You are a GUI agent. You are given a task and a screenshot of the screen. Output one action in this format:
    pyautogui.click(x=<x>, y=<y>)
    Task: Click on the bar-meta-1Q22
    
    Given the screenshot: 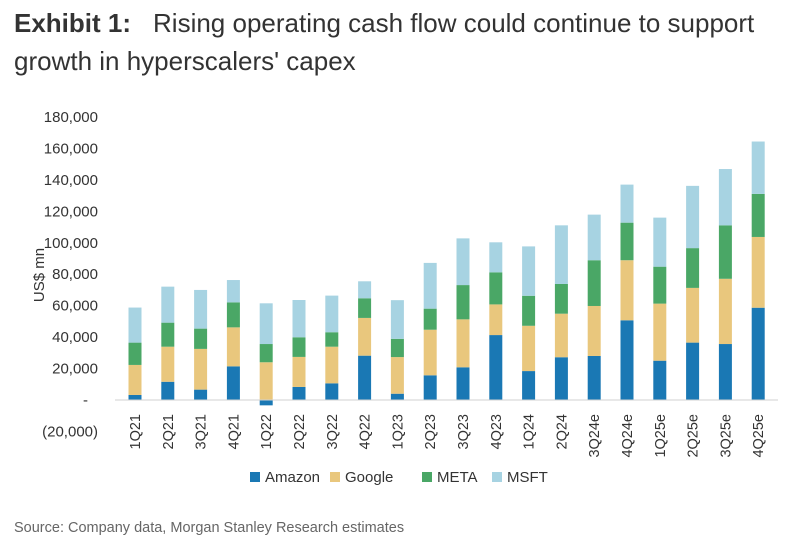 What is the action you would take?
    pyautogui.click(x=266, y=353)
    